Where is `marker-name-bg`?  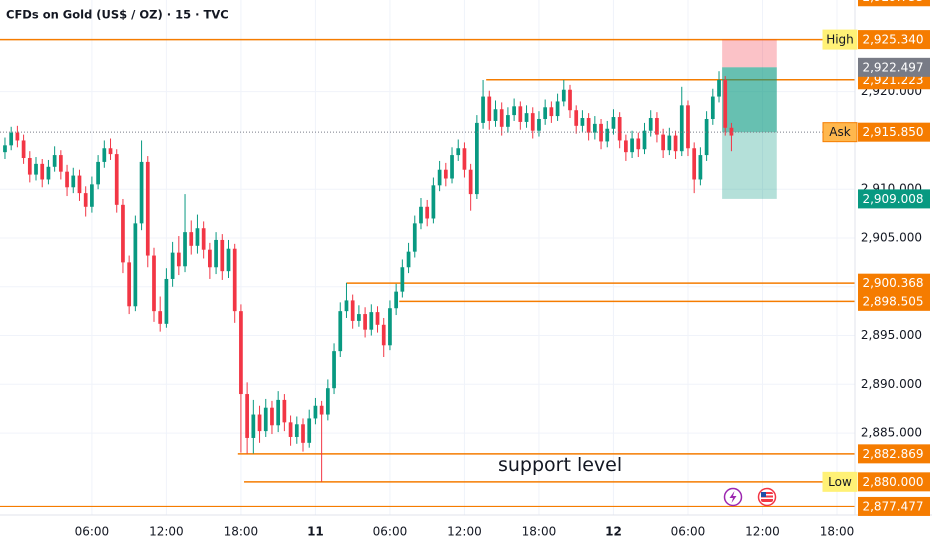
marker-name-bg is located at coordinates (840, 39).